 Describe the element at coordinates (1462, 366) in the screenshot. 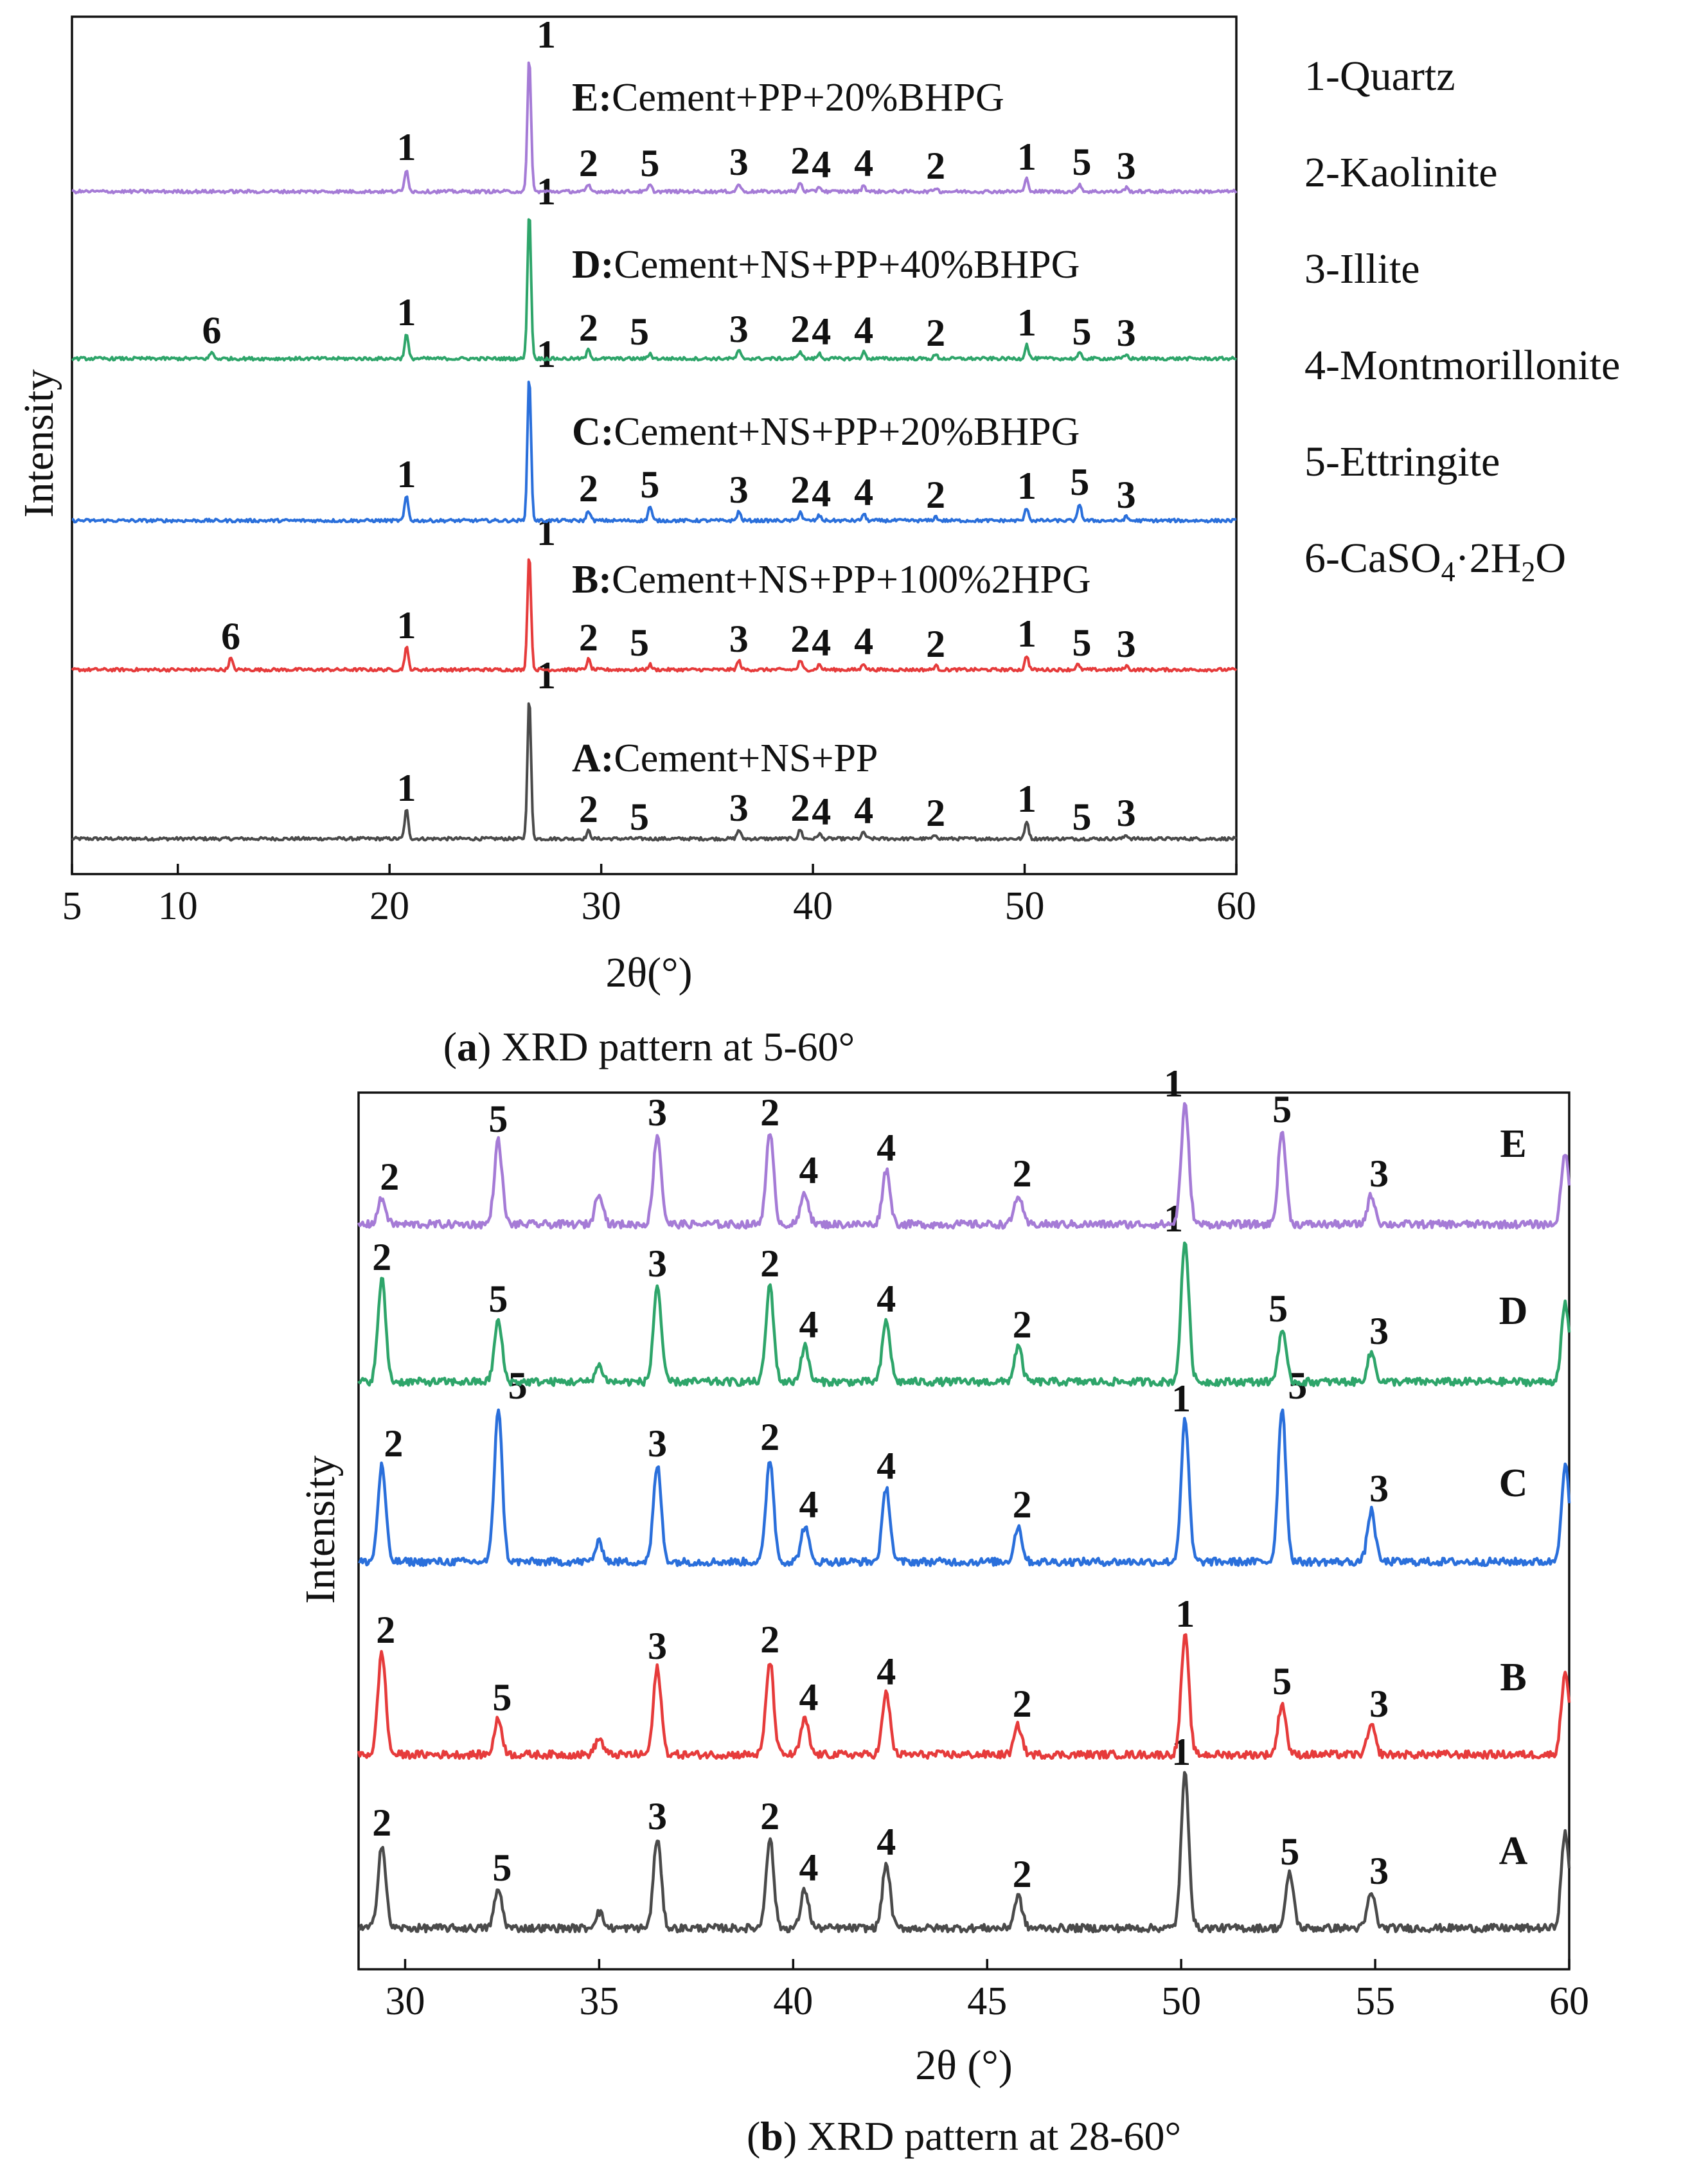

I see `legend-item: 4-Montmorillonite` at that location.